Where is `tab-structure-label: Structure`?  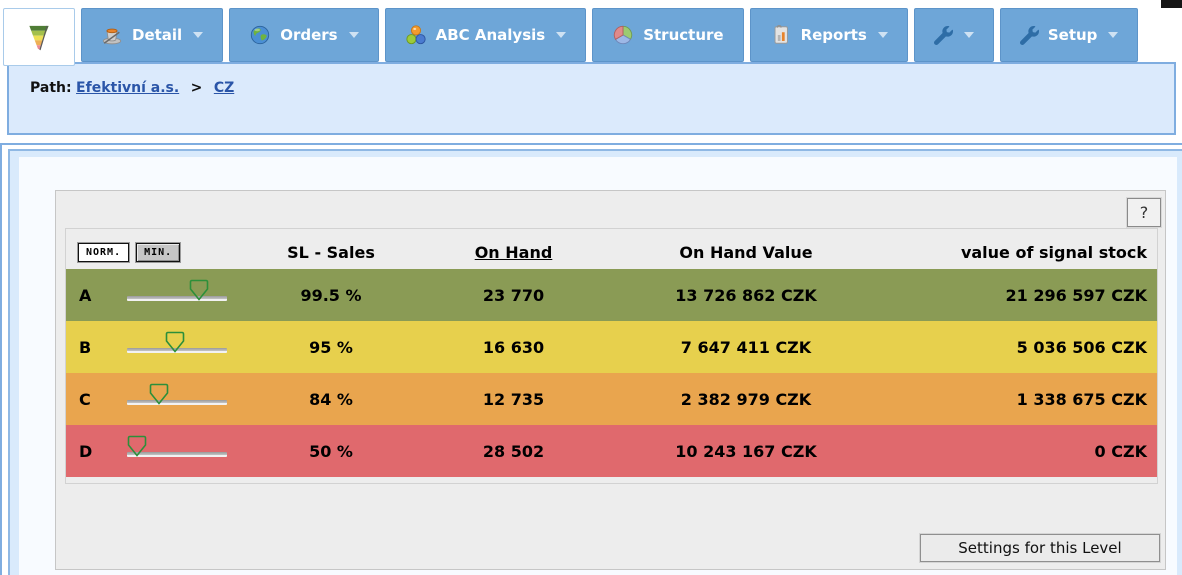
tab-structure-label: Structure is located at coordinates (683, 35).